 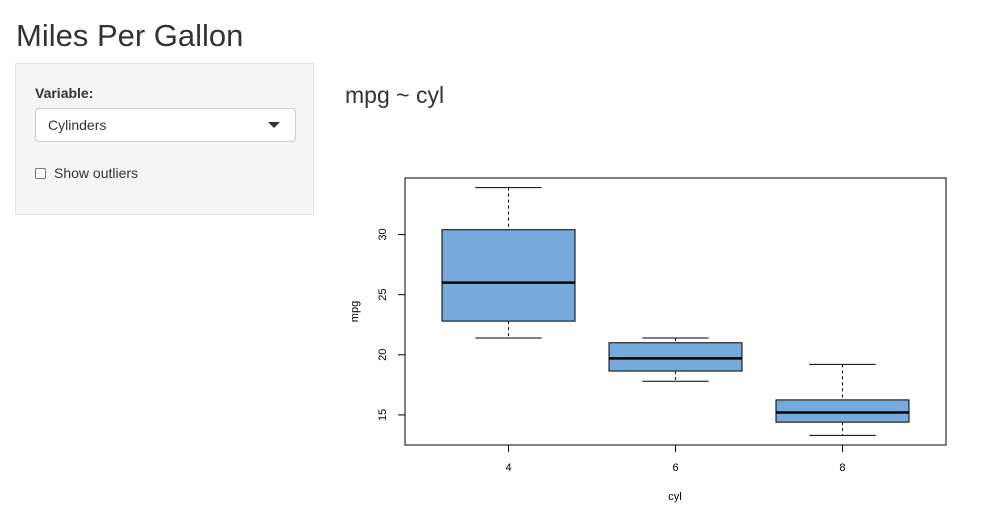 I want to click on sidebar-panel: Variable: Cylinders Show outliers, so click(x=164, y=139).